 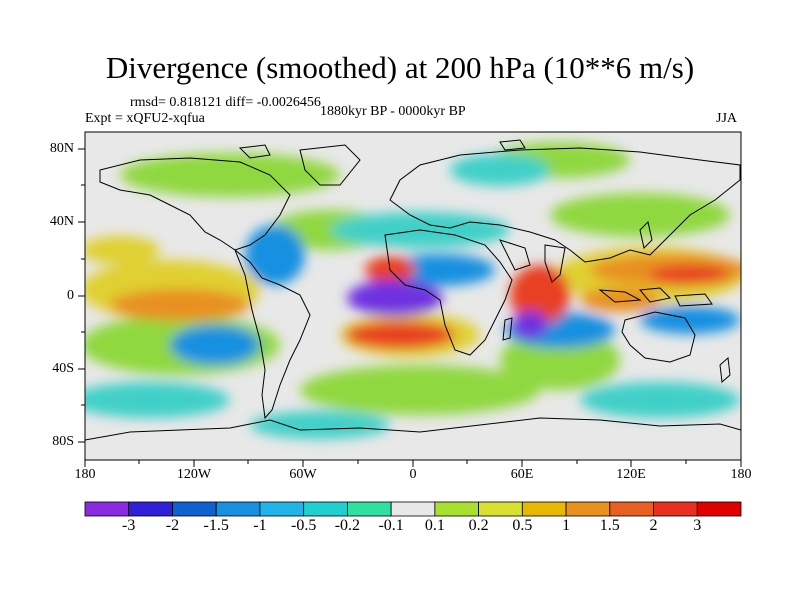 I want to click on y-label-40n: 40N, so click(x=61, y=221).